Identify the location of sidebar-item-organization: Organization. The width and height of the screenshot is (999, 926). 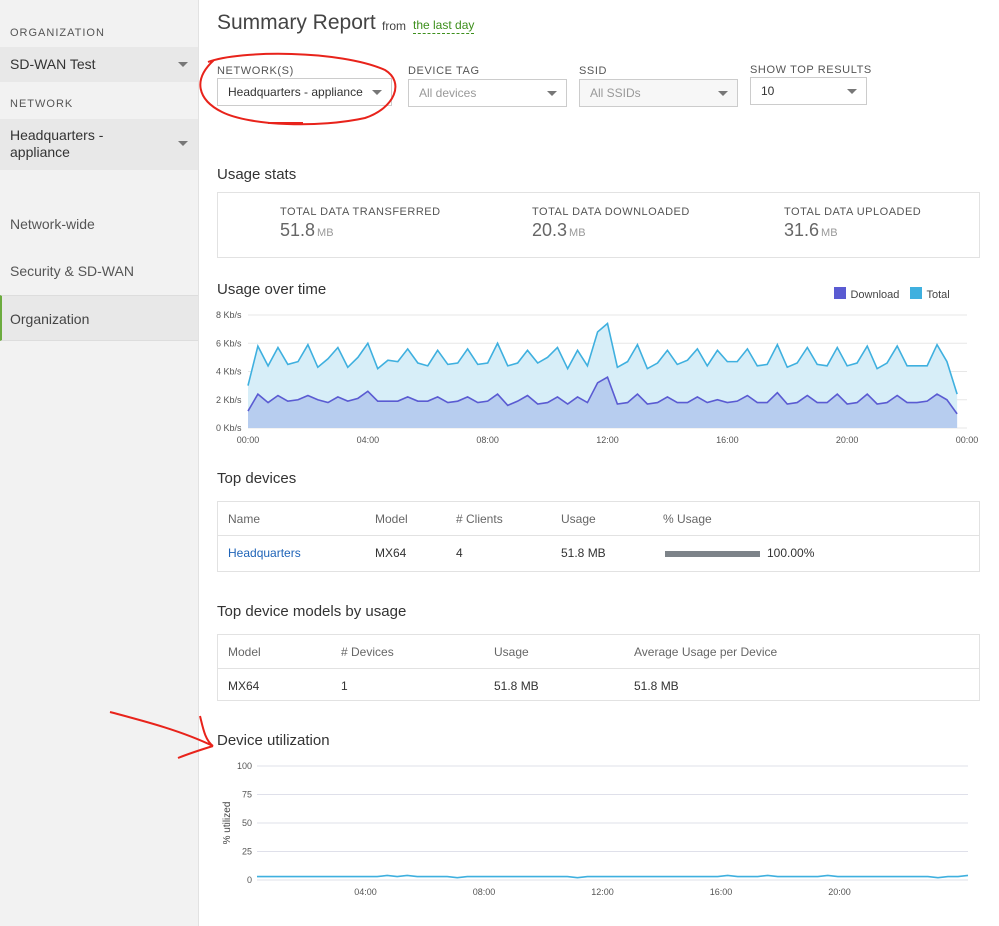
(99, 318).